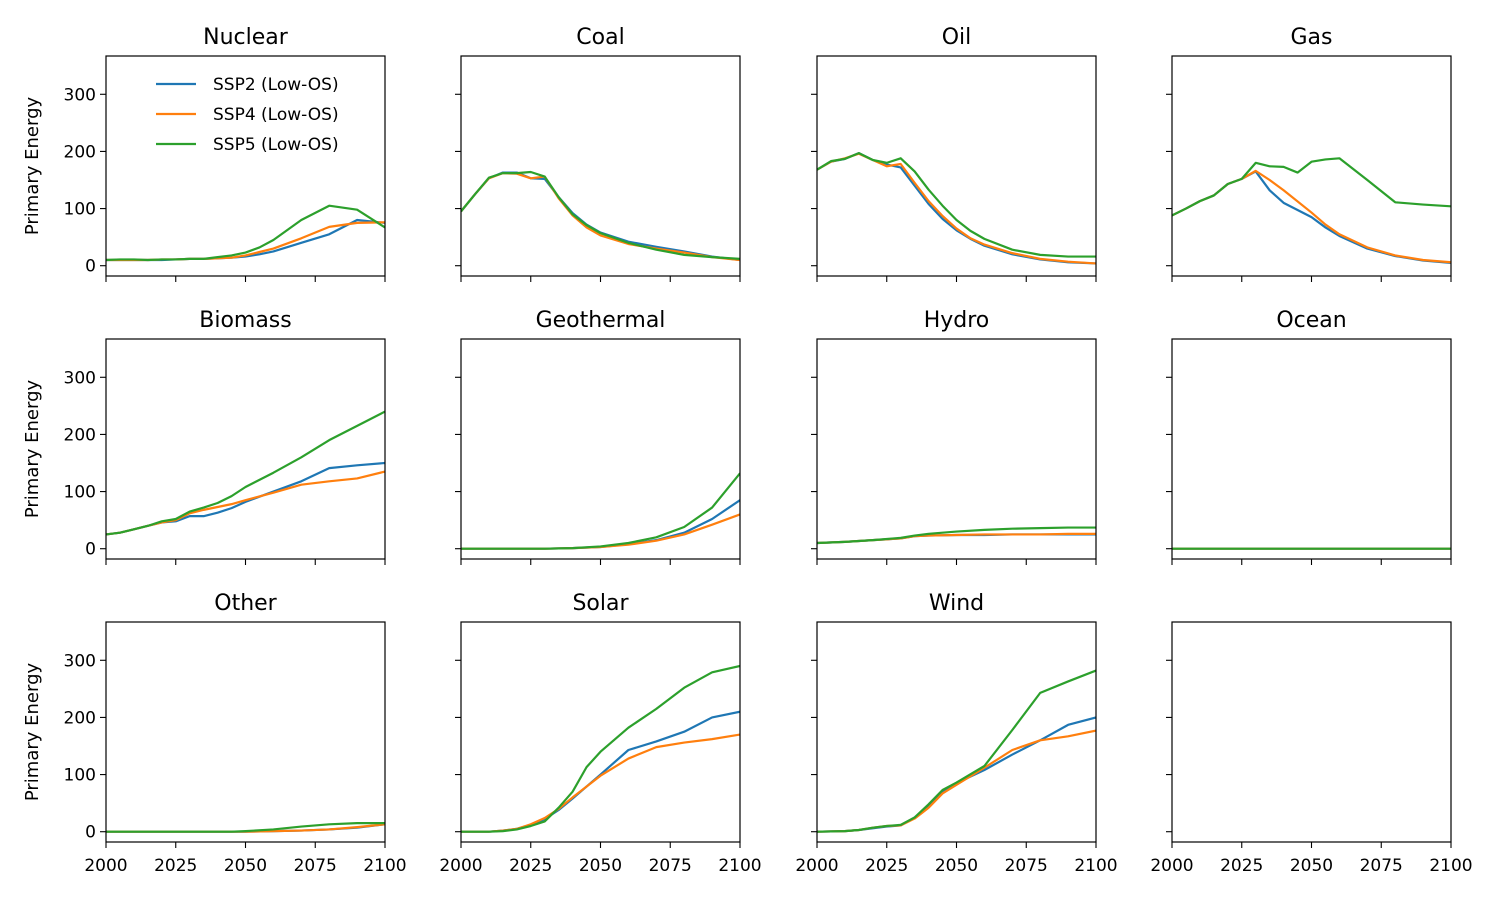  I want to click on legend-entry-ssp4-low-os: SSP4 (Low-OS), so click(276, 115).